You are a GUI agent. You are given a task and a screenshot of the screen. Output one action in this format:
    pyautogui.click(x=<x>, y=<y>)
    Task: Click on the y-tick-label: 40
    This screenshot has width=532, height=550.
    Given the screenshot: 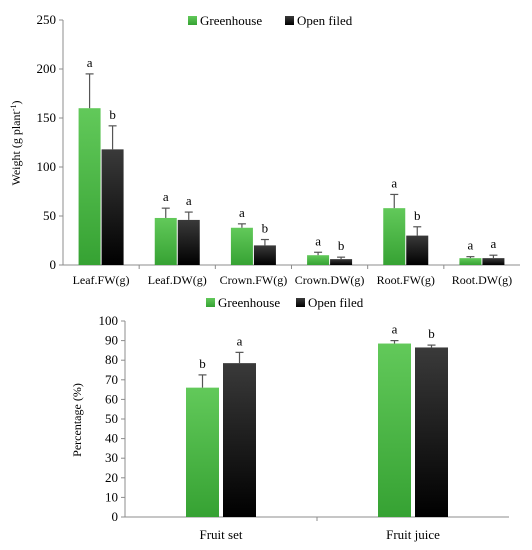 What is the action you would take?
    pyautogui.click(x=111, y=438)
    